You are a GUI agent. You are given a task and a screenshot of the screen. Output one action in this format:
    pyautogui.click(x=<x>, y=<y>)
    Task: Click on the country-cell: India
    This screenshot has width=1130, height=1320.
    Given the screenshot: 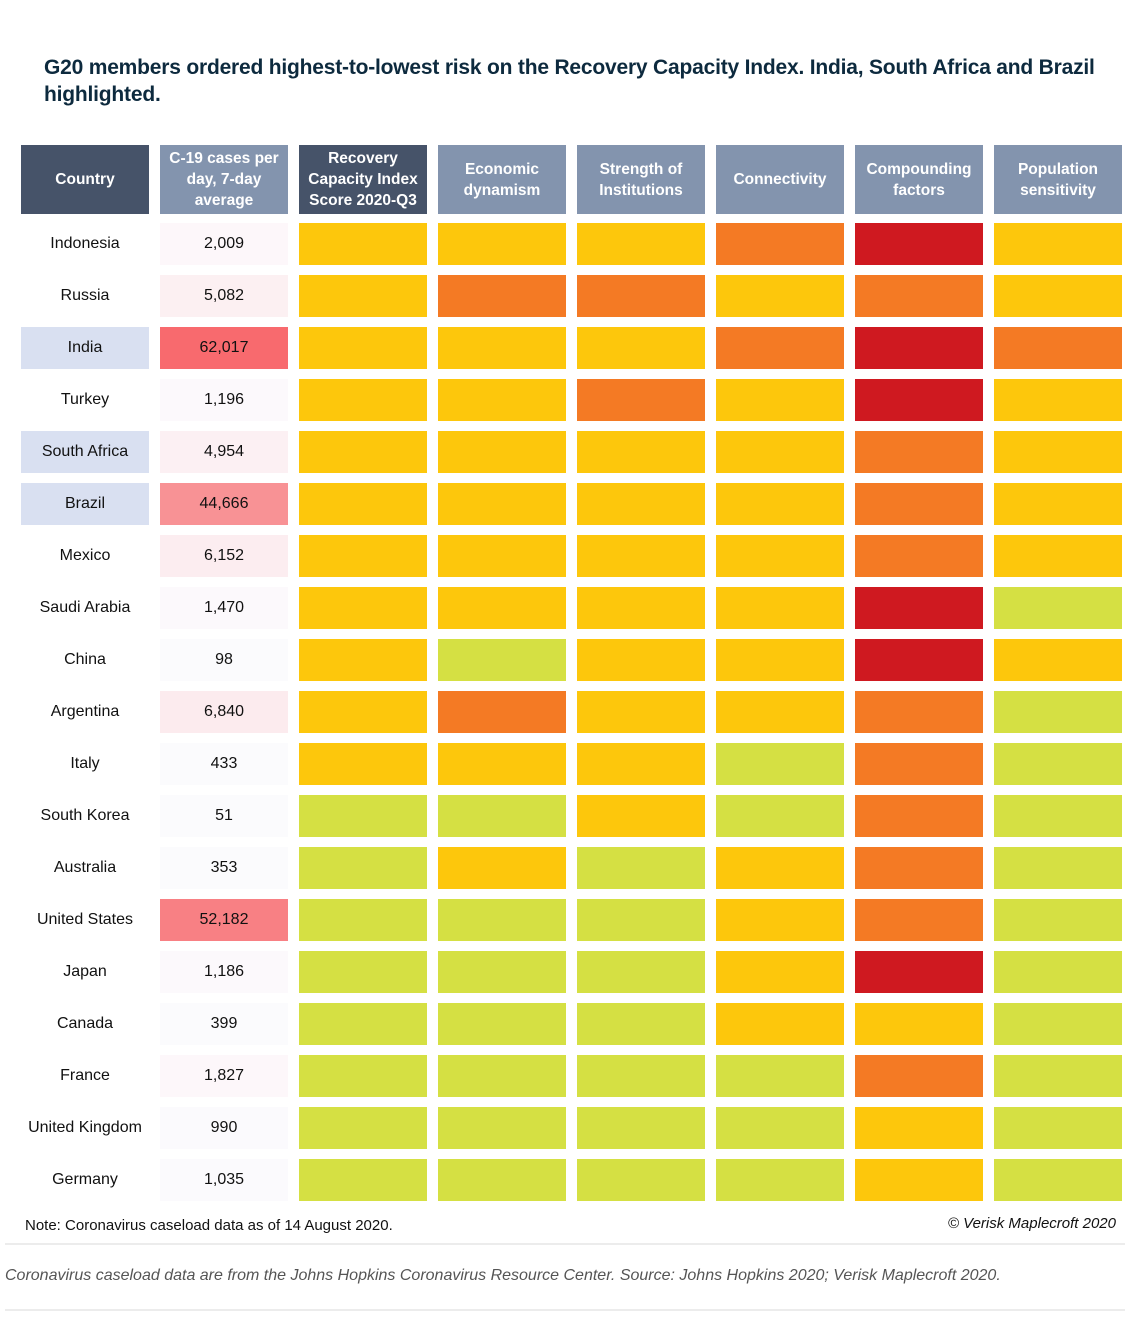 What is the action you would take?
    pyautogui.click(x=85, y=348)
    